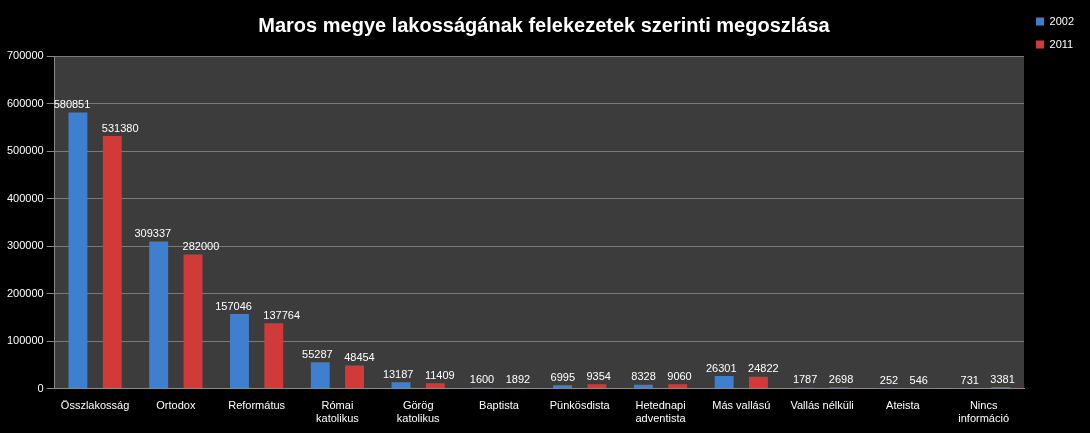  Describe the element at coordinates (201, 246) in the screenshot. I see `data-label: 282000` at that location.